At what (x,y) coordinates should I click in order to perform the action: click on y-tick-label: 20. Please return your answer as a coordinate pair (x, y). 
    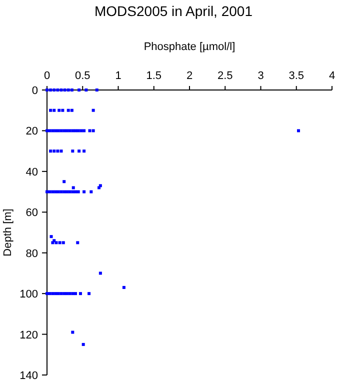
    Looking at the image, I should click on (32, 132).